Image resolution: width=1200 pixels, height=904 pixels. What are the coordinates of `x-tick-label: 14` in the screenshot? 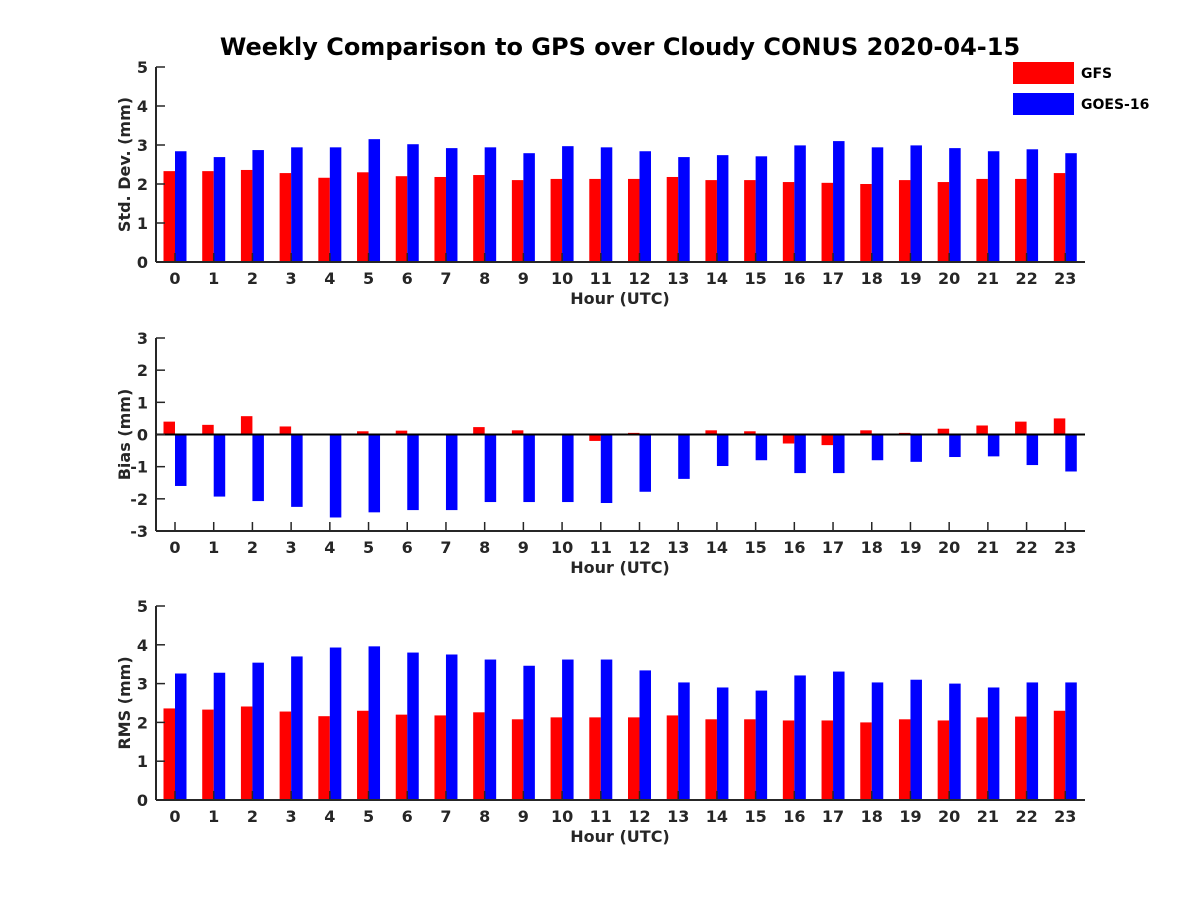 It's located at (717, 547).